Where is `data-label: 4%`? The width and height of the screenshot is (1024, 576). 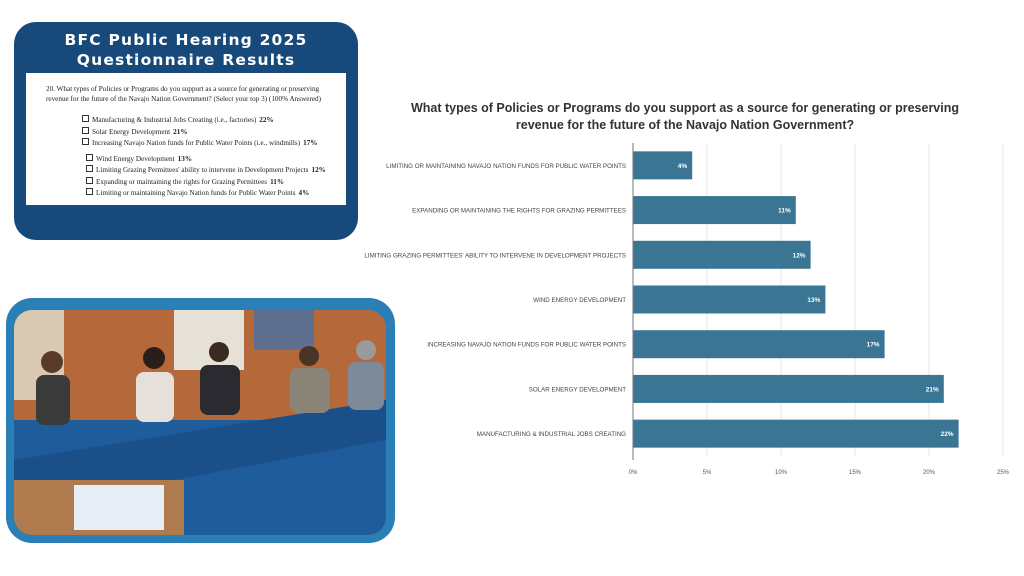 data-label: 4% is located at coordinates (683, 166).